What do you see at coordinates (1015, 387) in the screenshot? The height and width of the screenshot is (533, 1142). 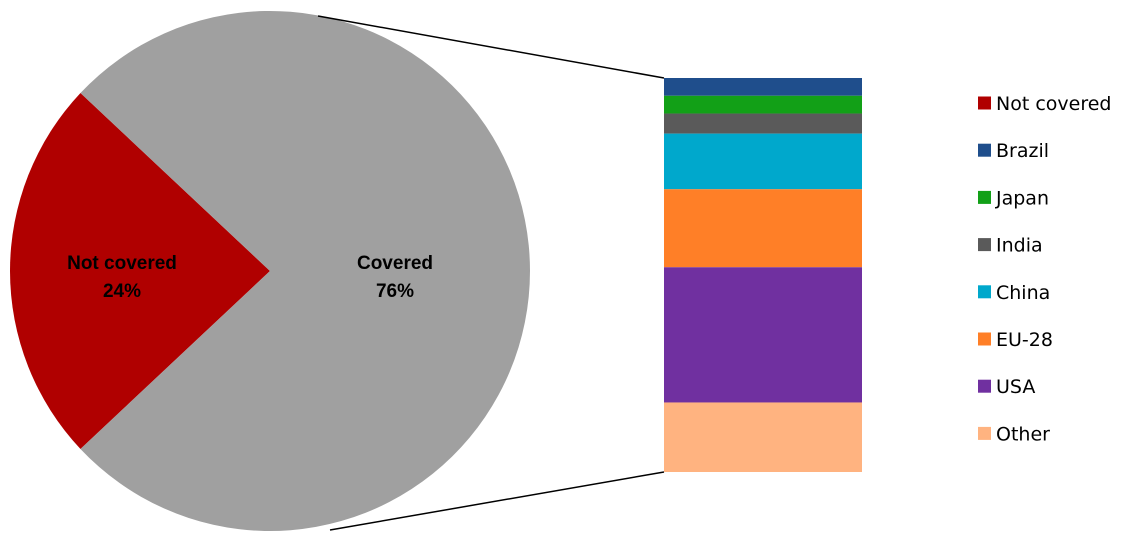 I see `legend-label-usa: USA` at bounding box center [1015, 387].